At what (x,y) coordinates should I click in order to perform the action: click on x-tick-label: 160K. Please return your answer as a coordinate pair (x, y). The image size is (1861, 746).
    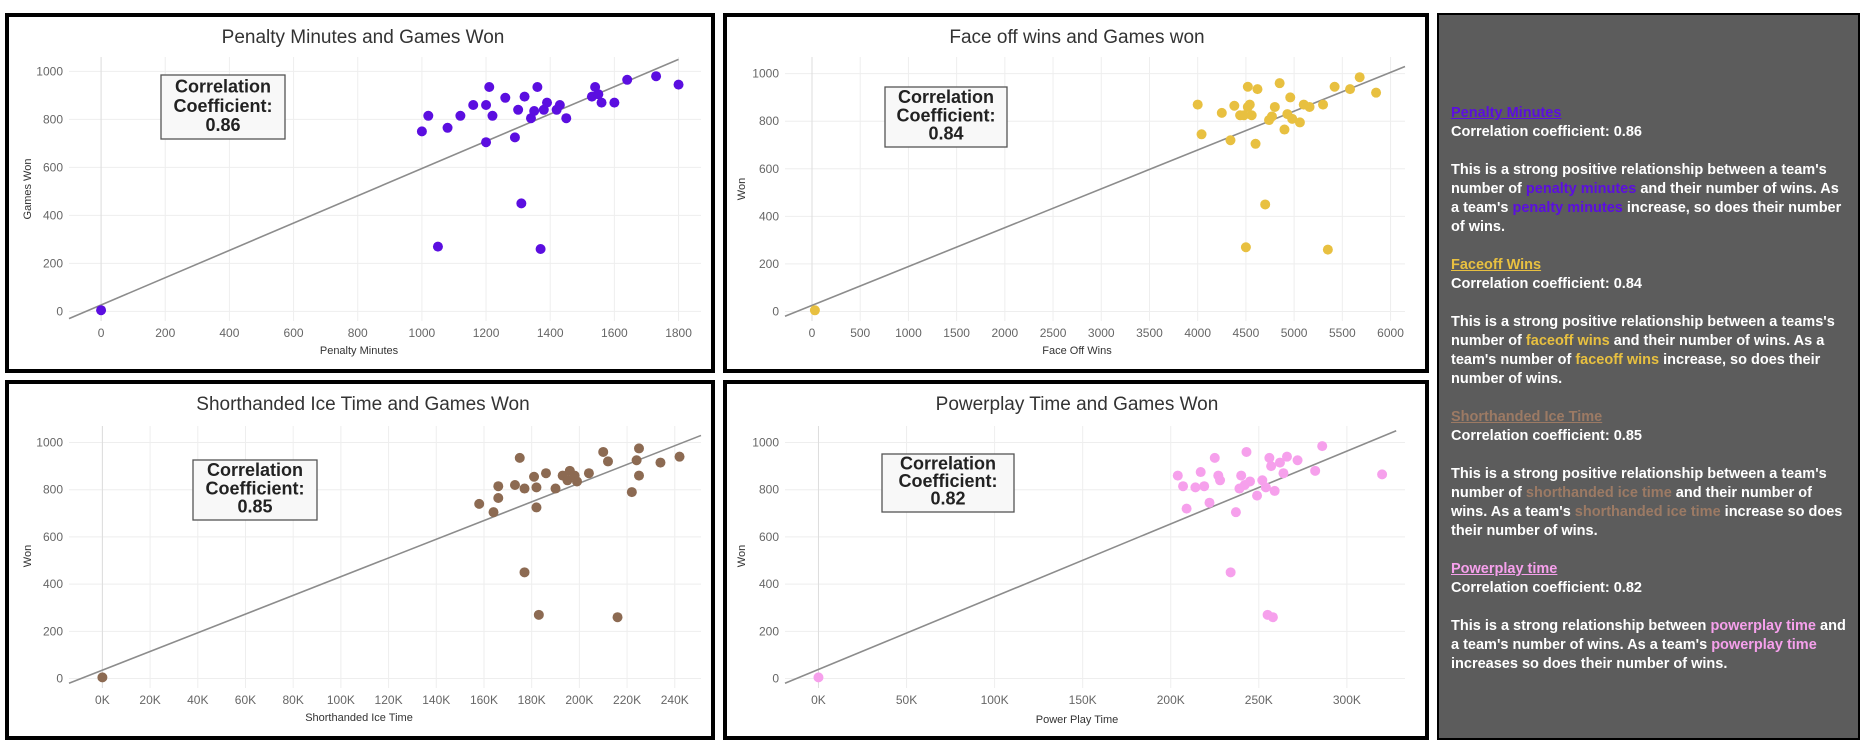
    Looking at the image, I should click on (484, 700).